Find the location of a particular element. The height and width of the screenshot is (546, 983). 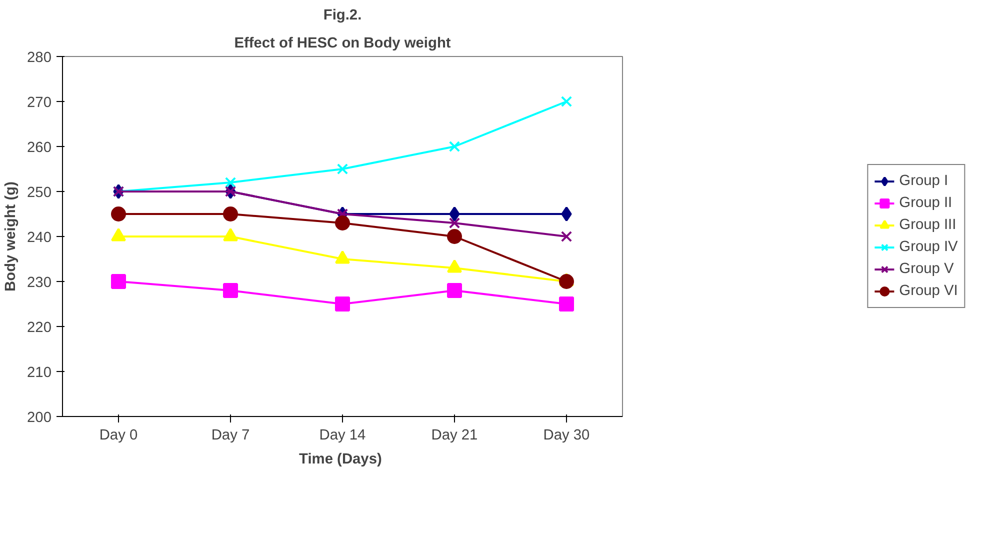

y-tick-label: 260 is located at coordinates (39, 148).